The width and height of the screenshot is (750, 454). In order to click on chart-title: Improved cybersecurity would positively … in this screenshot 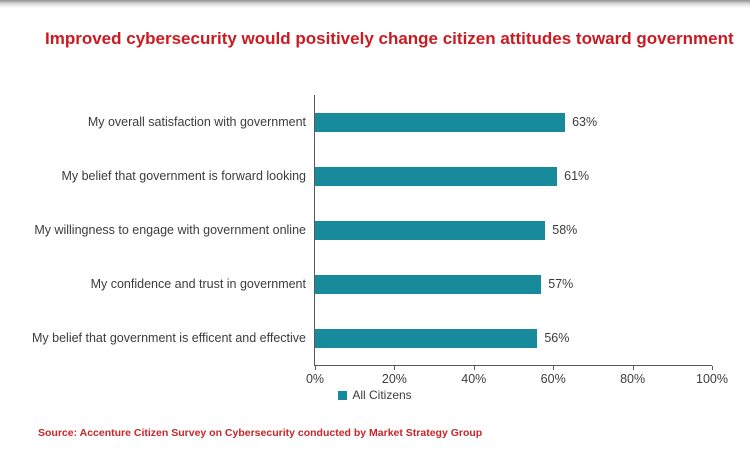, I will do `click(389, 38)`.